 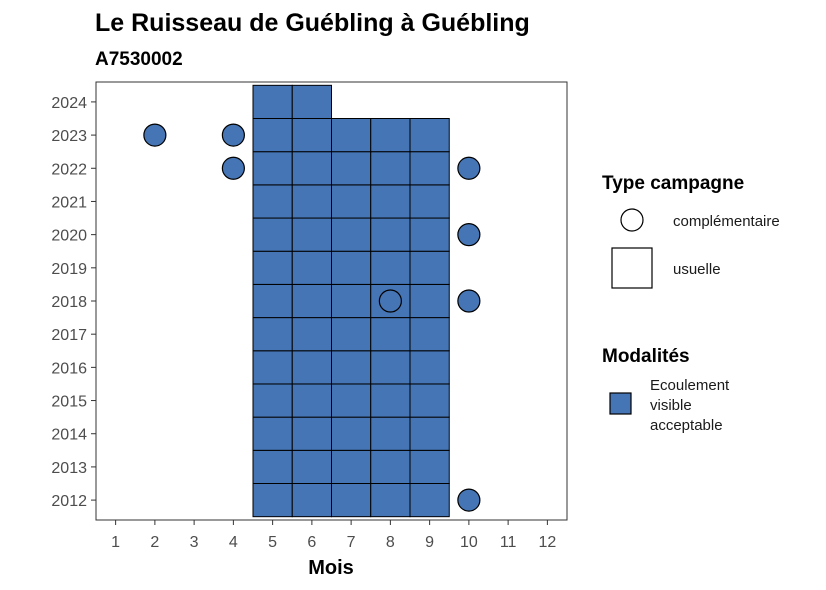 What do you see at coordinates (691, 231) in the screenshot?
I see `legend-type-campagne: Type campagne complémentaire usuelle` at bounding box center [691, 231].